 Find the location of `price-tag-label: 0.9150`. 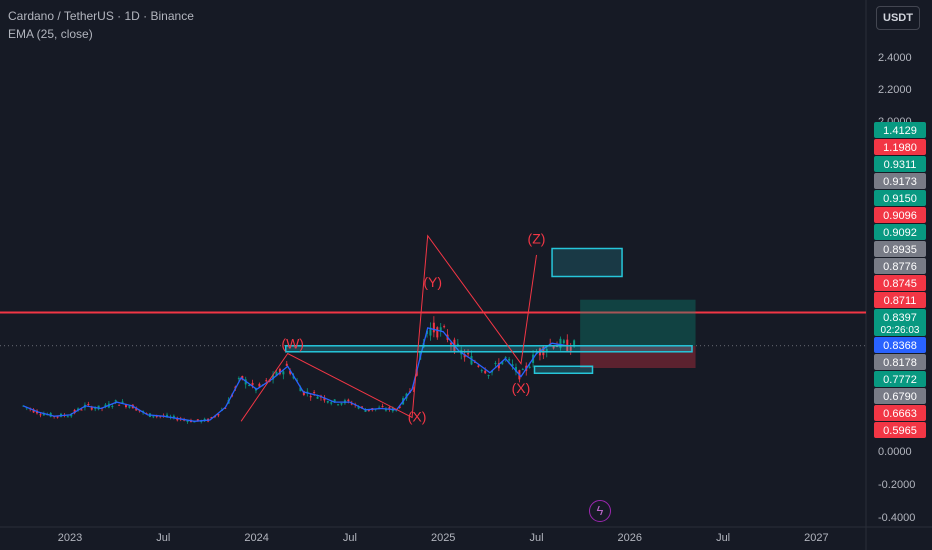

price-tag-label: 0.9150 is located at coordinates (900, 199).